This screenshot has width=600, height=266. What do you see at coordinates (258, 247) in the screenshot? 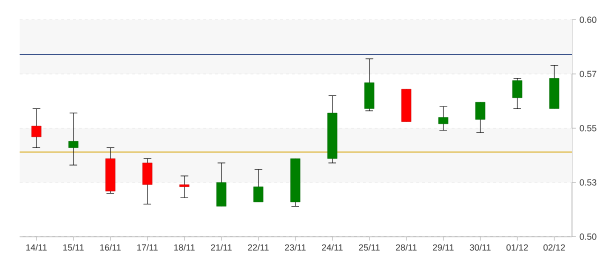
I see `x-tick-label: 22/11` at bounding box center [258, 247].